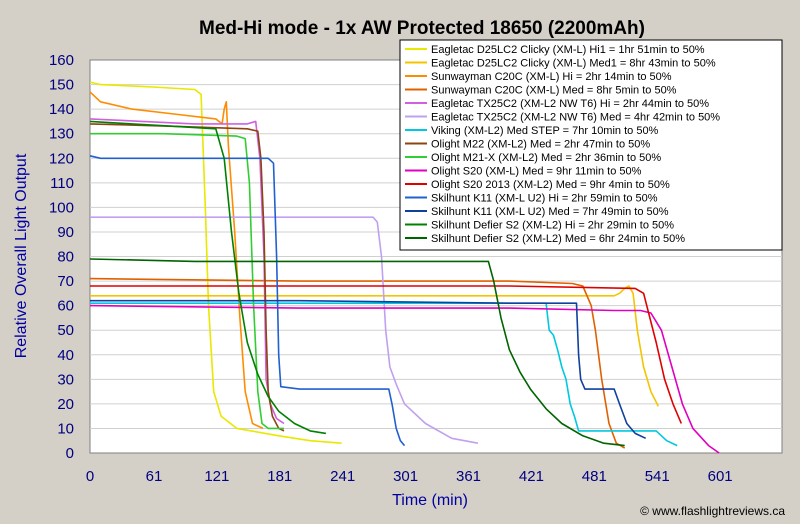  Describe the element at coordinates (65, 355) in the screenshot. I see `y-tick-label: 40` at that location.